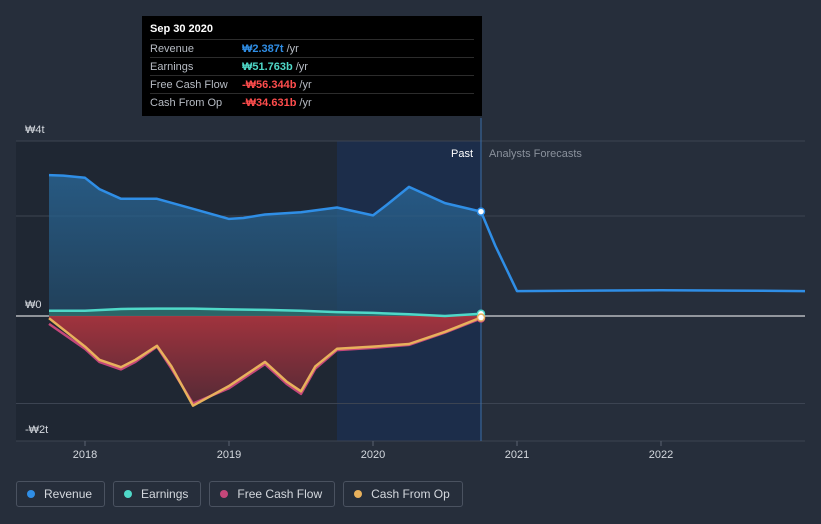 Image resolution: width=821 pixels, height=524 pixels. Describe the element at coordinates (68, 494) in the screenshot. I see `legend-label: Revenue` at that location.